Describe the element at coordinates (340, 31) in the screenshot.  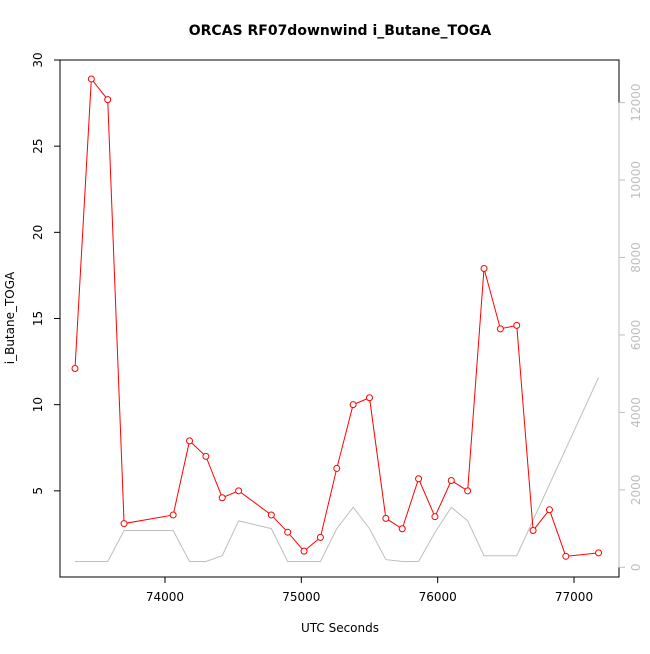
I see `chart-title: ORCAS RF07downwind i_Butane_TOGA` at that location.